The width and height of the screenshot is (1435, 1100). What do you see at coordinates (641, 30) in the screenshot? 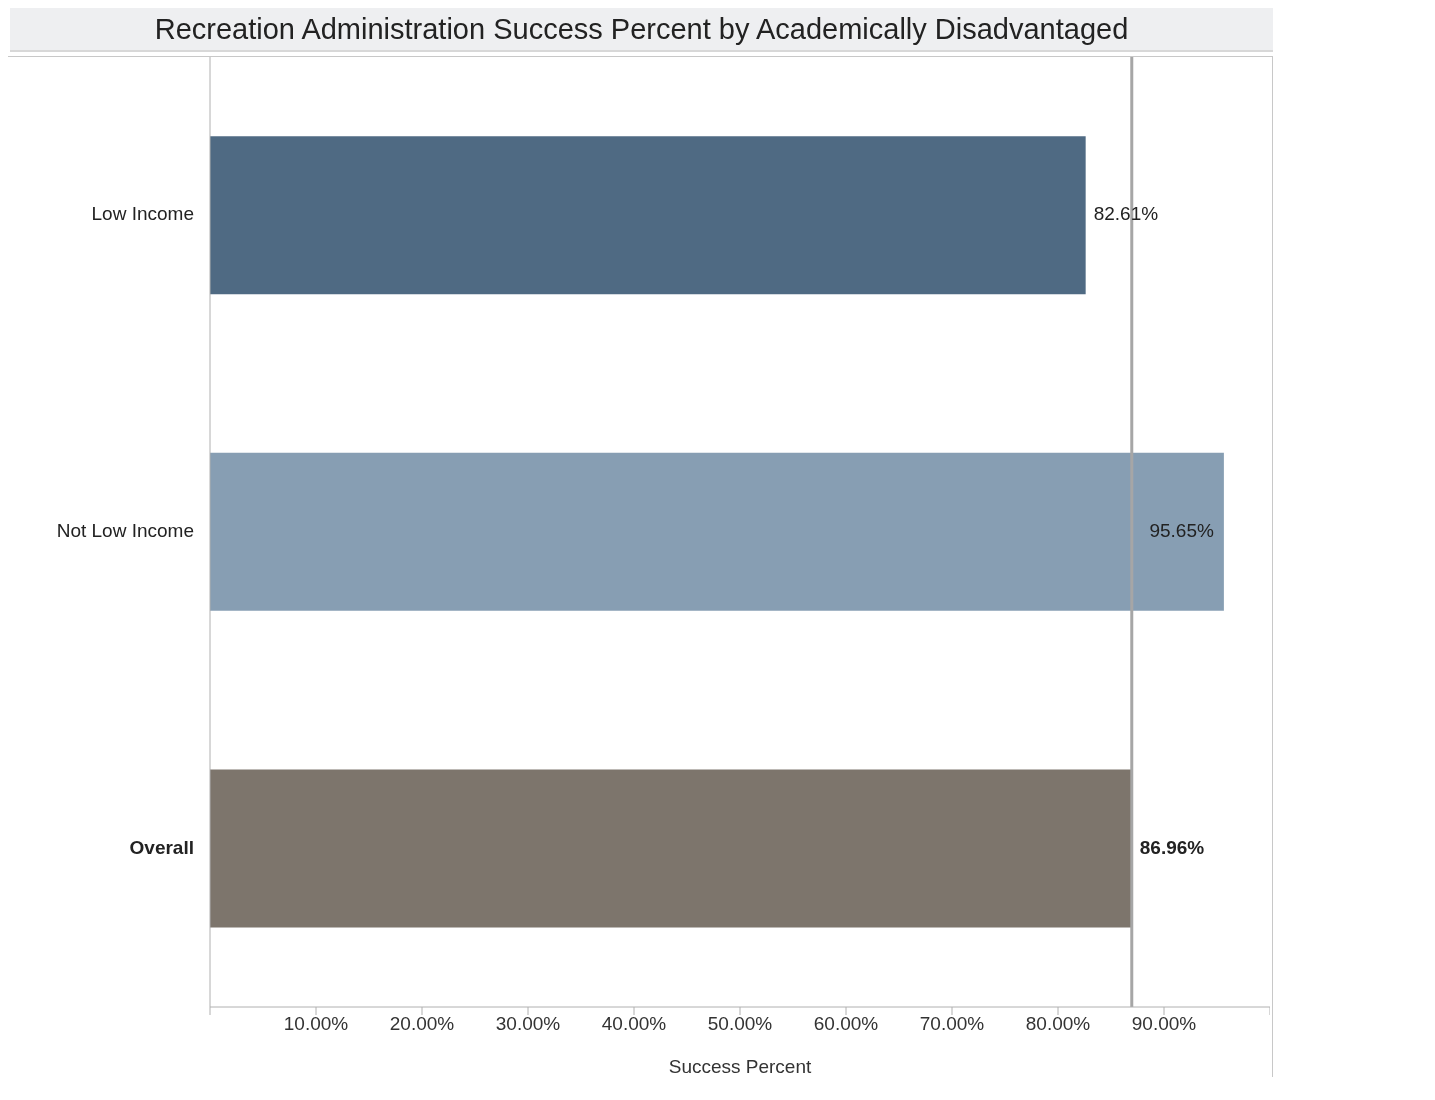
I see `chart-title: Recreation Administration Success Percent by Academically Disadvantaged` at bounding box center [641, 30].